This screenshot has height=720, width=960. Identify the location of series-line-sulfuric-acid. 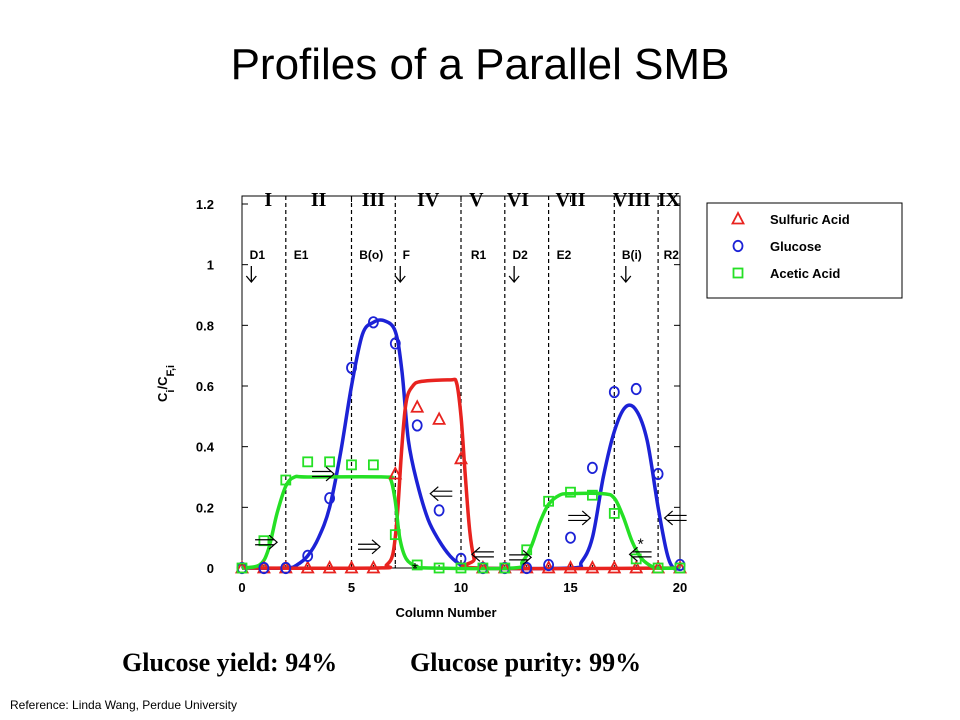
(461, 474).